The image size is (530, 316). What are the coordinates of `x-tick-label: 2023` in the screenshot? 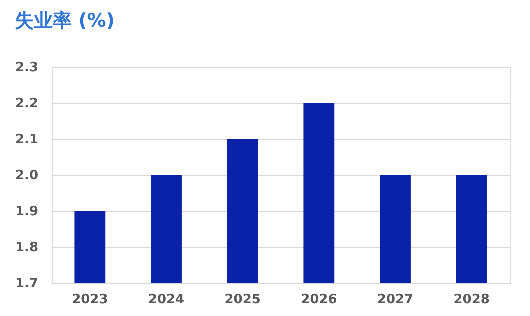 It's located at (90, 300).